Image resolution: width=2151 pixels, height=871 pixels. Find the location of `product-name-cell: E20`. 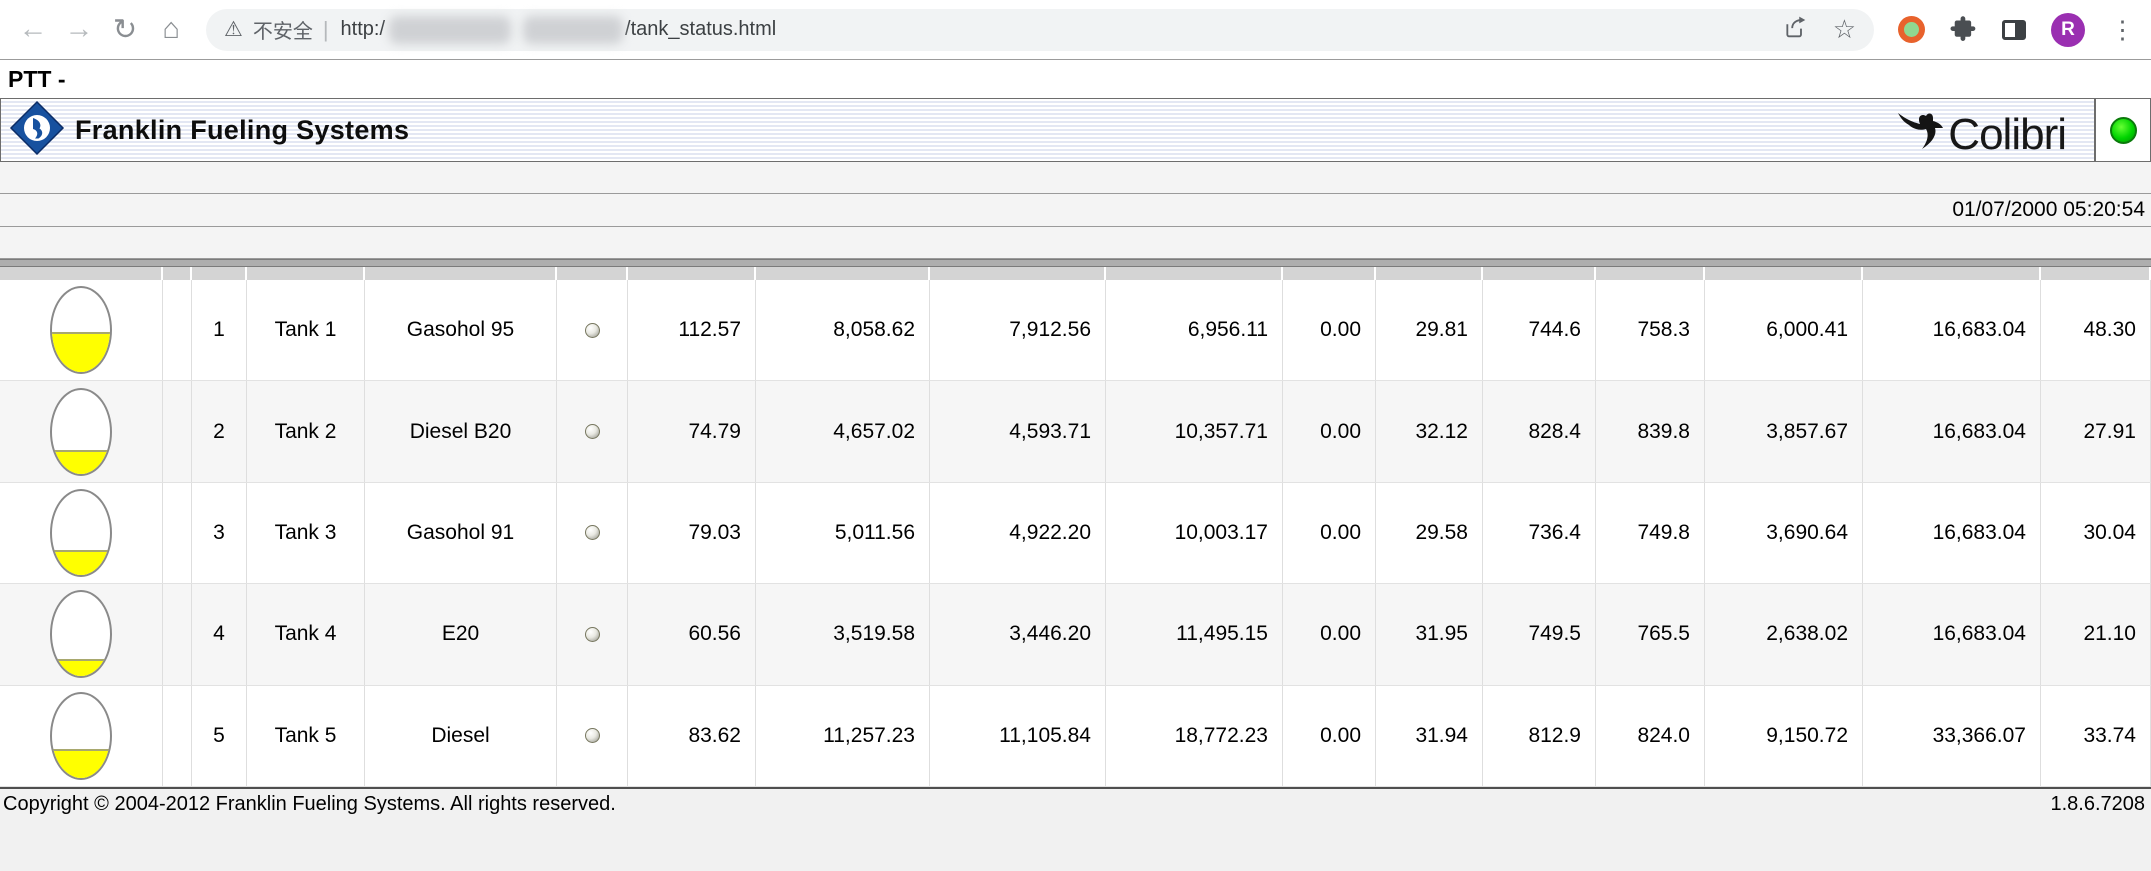

product-name-cell: E20 is located at coordinates (461, 634).